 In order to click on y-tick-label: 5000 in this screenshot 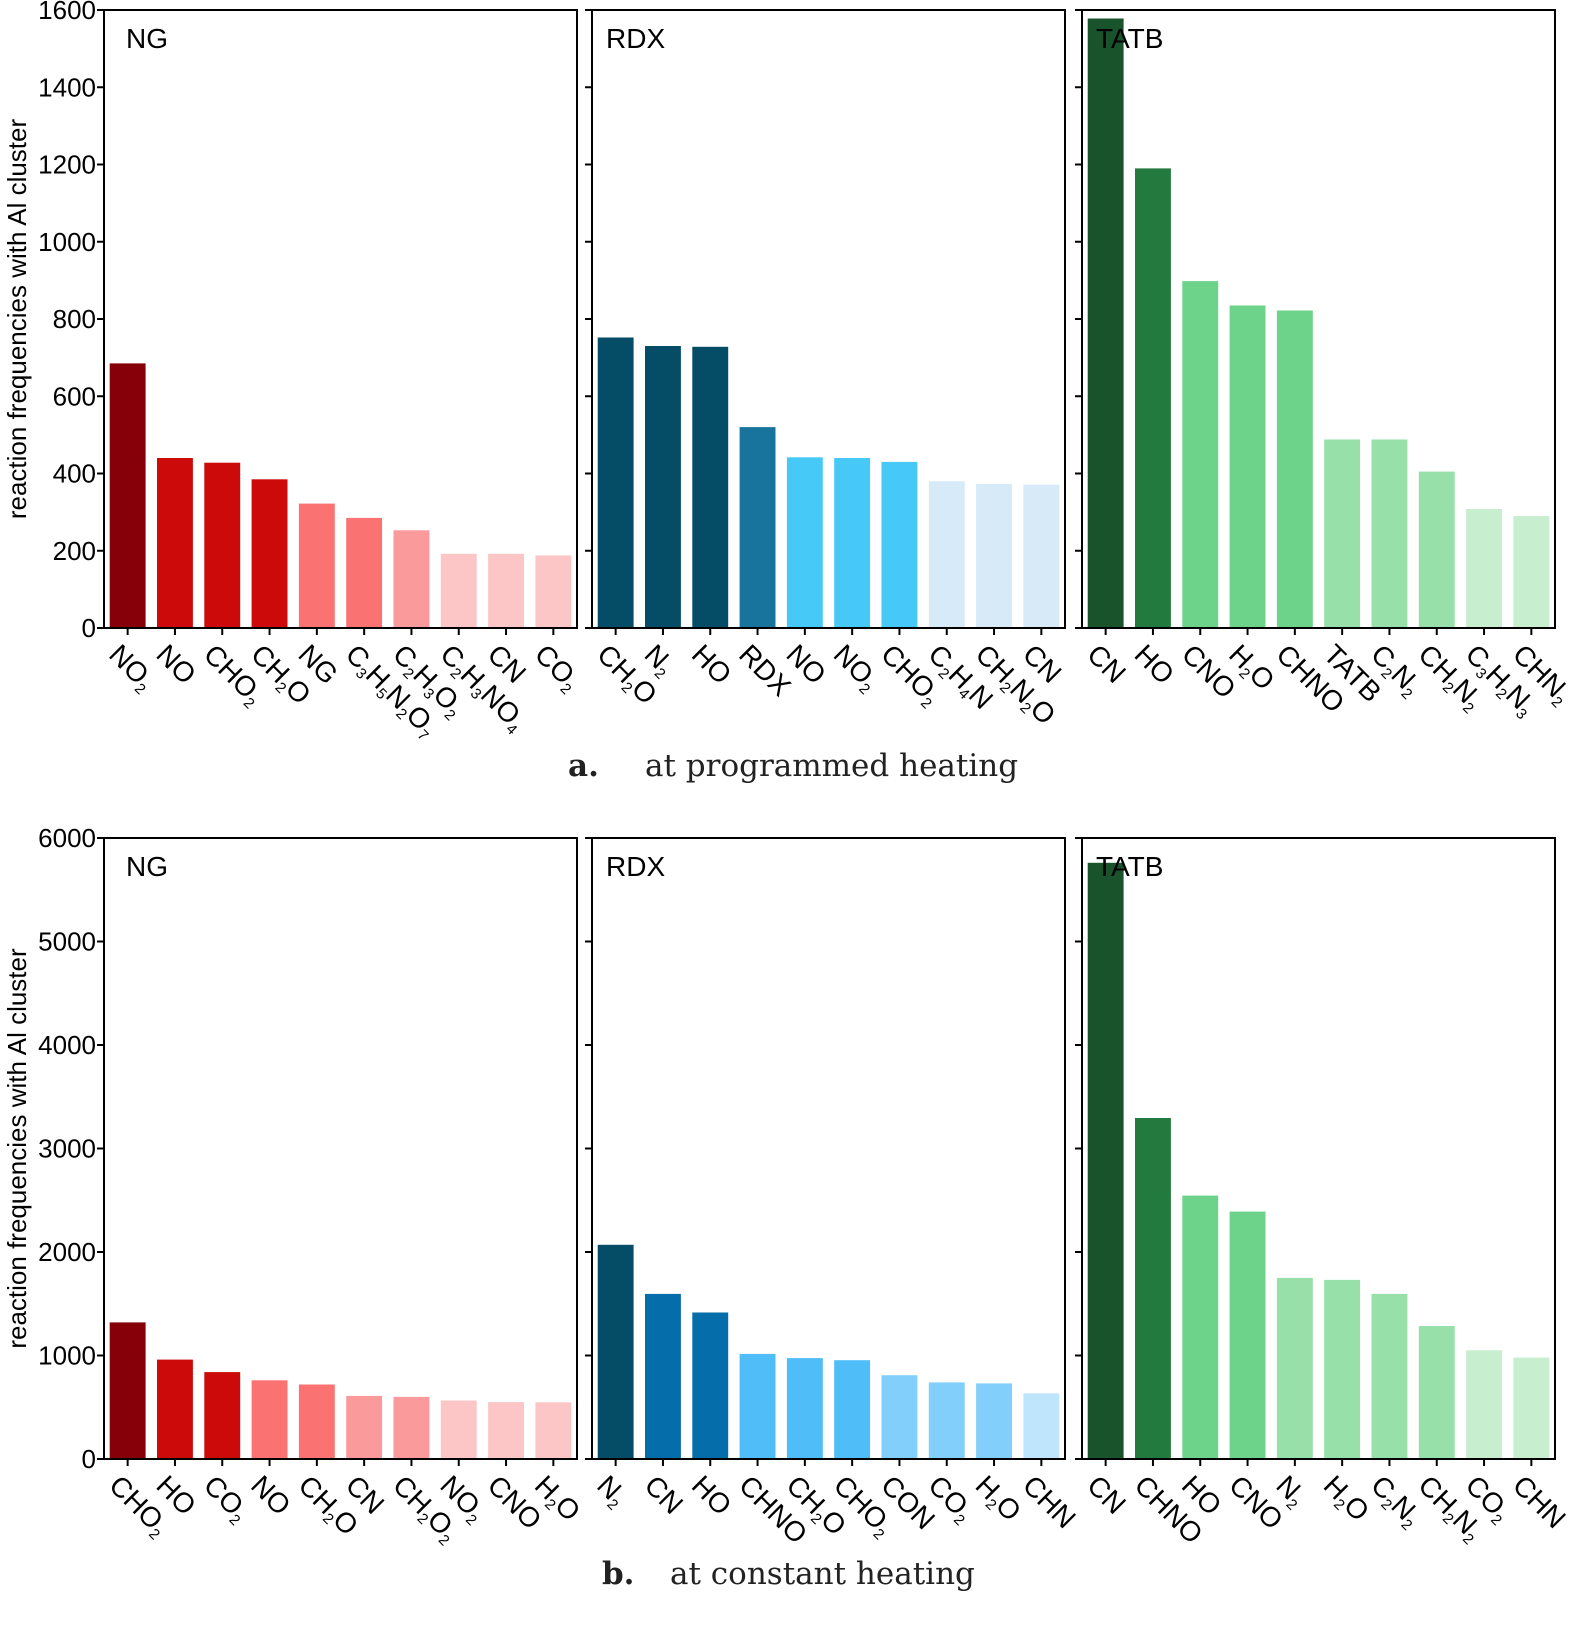, I will do `click(67, 942)`.